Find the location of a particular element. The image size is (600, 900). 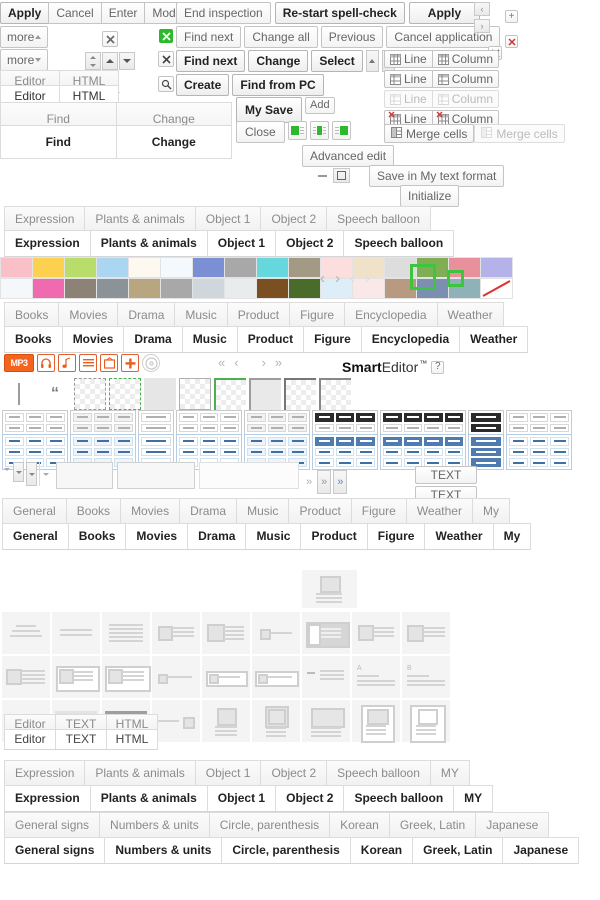

search-button is located at coordinates (166, 84).